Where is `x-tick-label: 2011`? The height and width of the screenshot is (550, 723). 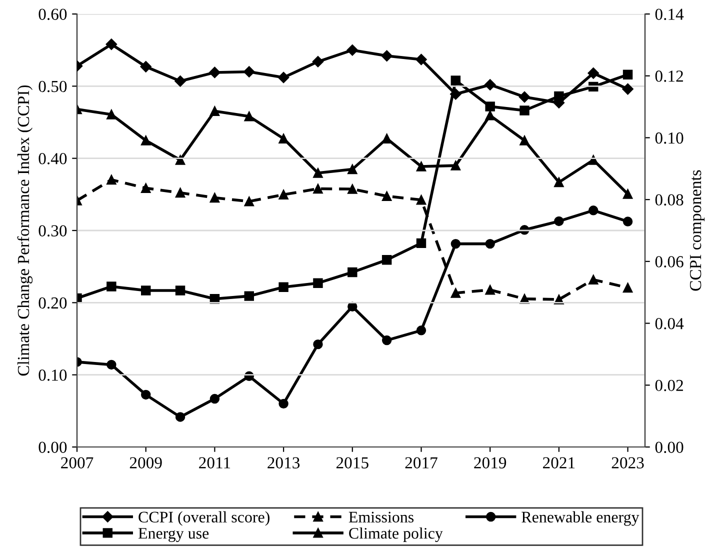 x-tick-label: 2011 is located at coordinates (214, 462).